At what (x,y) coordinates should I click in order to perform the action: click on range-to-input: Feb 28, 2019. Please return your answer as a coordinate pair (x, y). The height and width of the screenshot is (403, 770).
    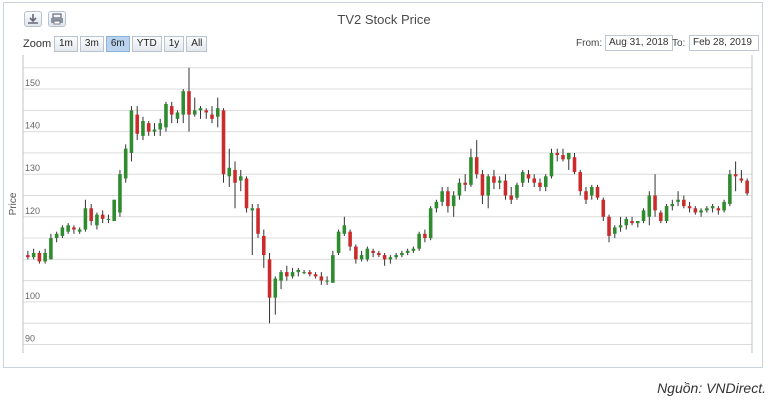
    Looking at the image, I should click on (724, 43).